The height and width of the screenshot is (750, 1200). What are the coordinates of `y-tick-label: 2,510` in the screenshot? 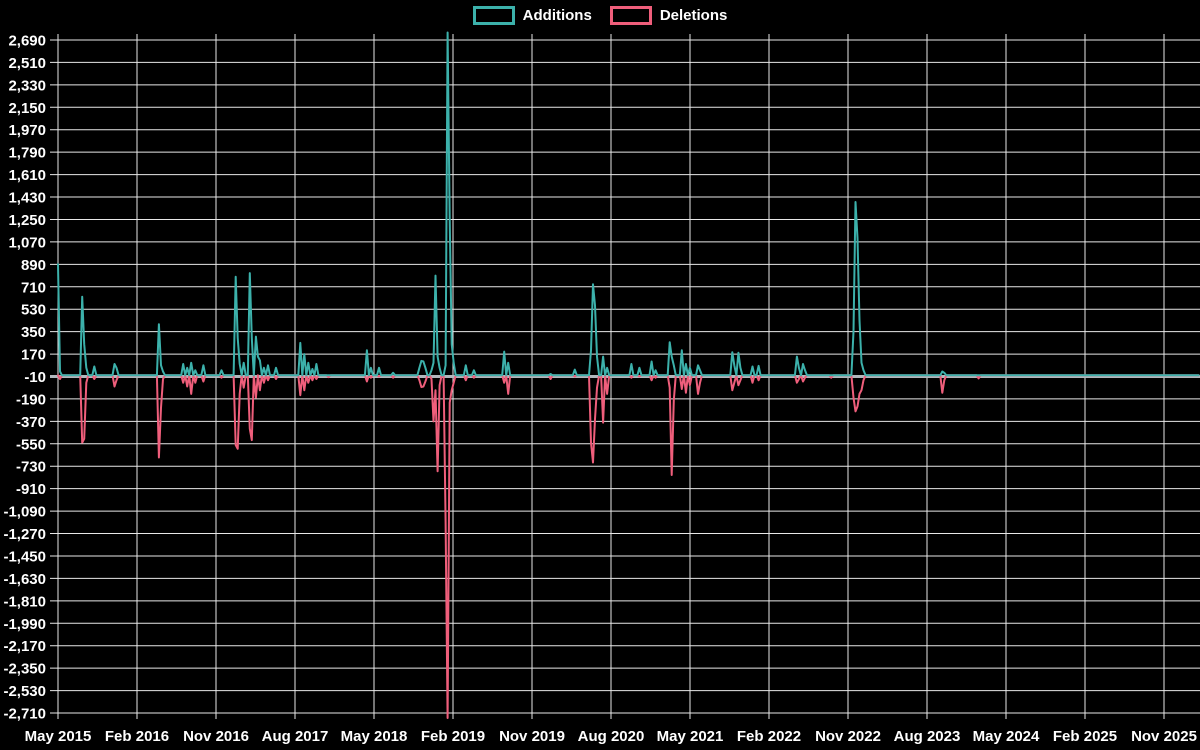 It's located at (27, 63).